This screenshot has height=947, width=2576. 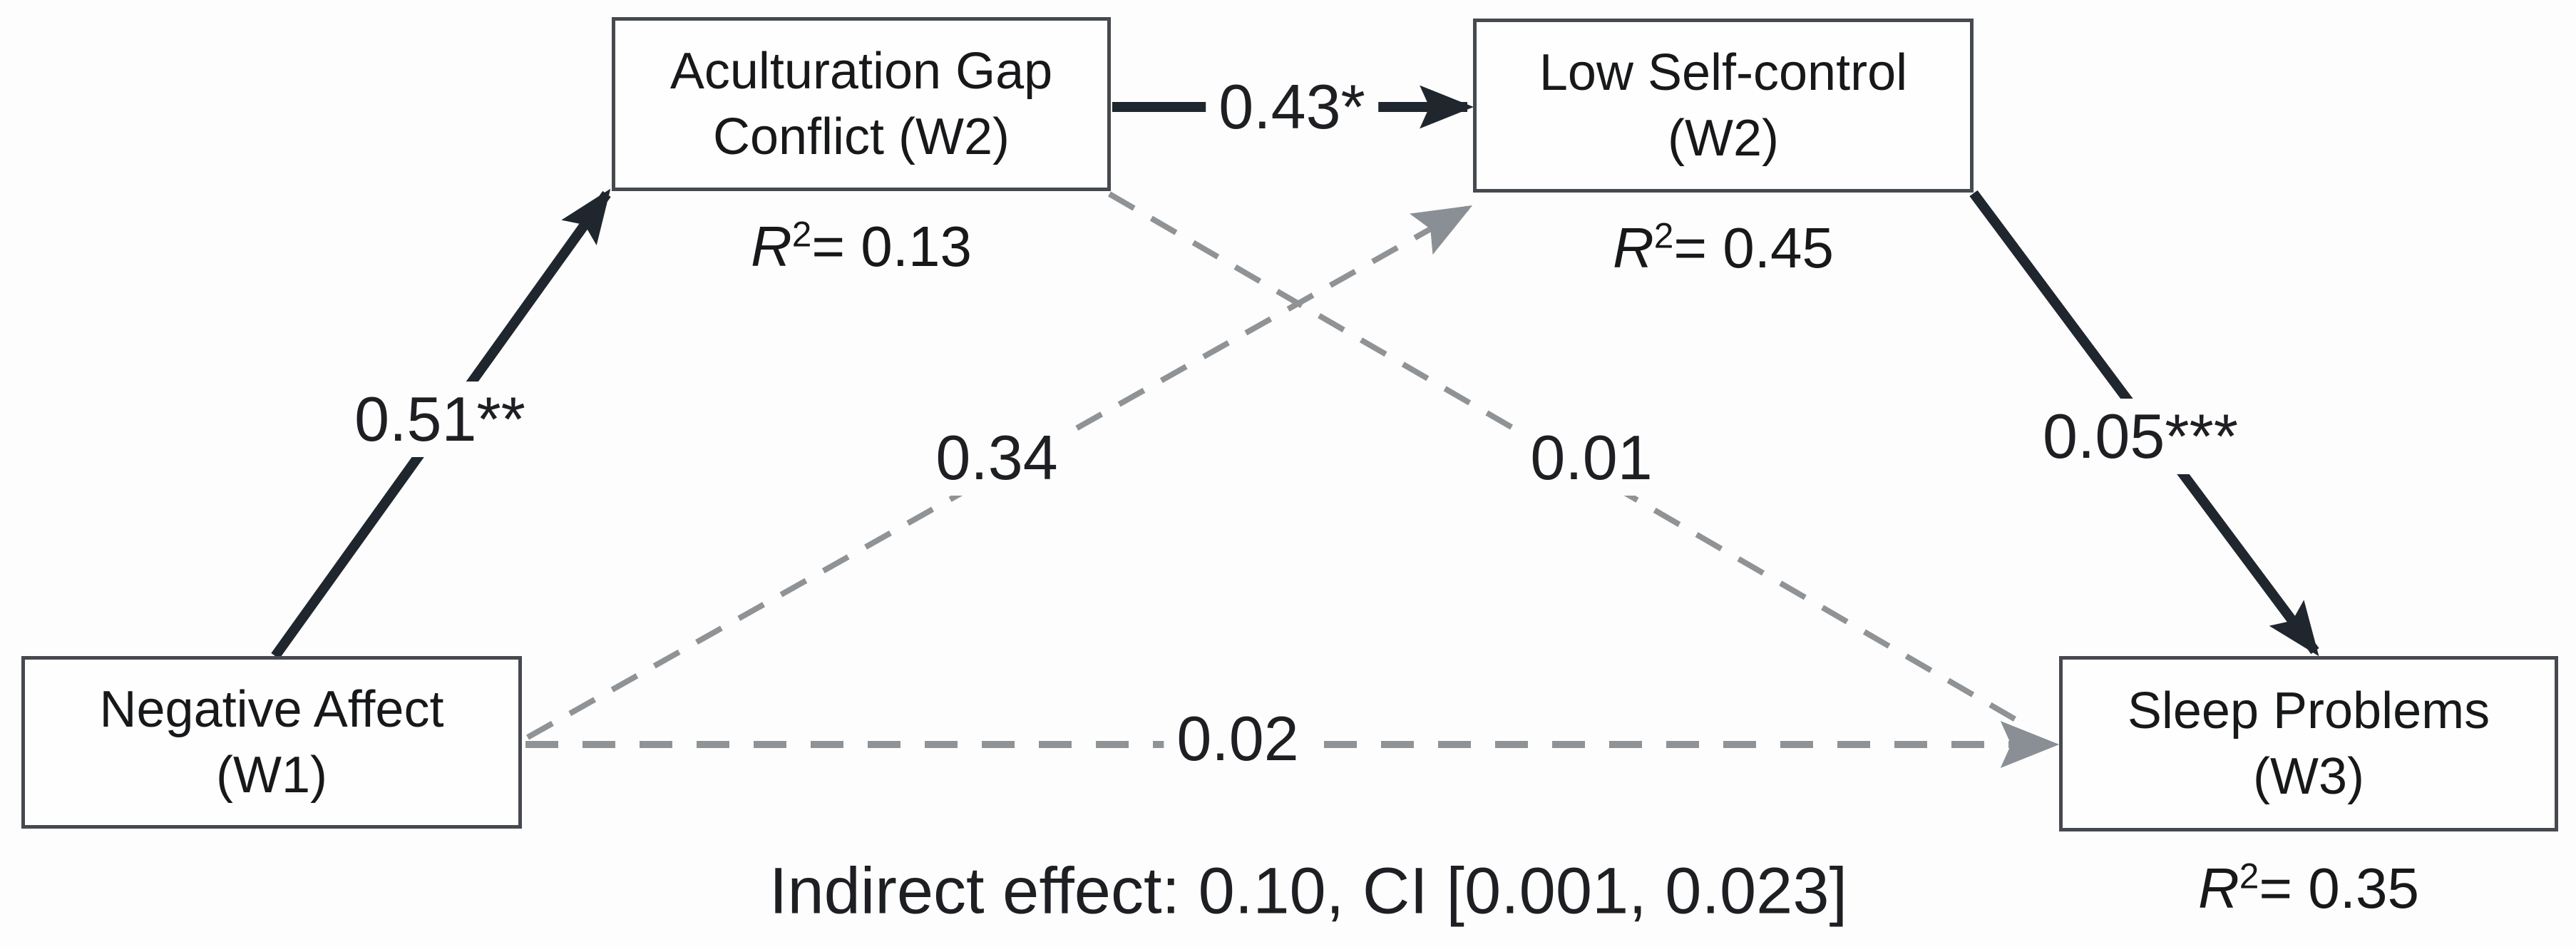 What do you see at coordinates (2339, 888) in the screenshot?
I see `r2-value: = 0.35` at bounding box center [2339, 888].